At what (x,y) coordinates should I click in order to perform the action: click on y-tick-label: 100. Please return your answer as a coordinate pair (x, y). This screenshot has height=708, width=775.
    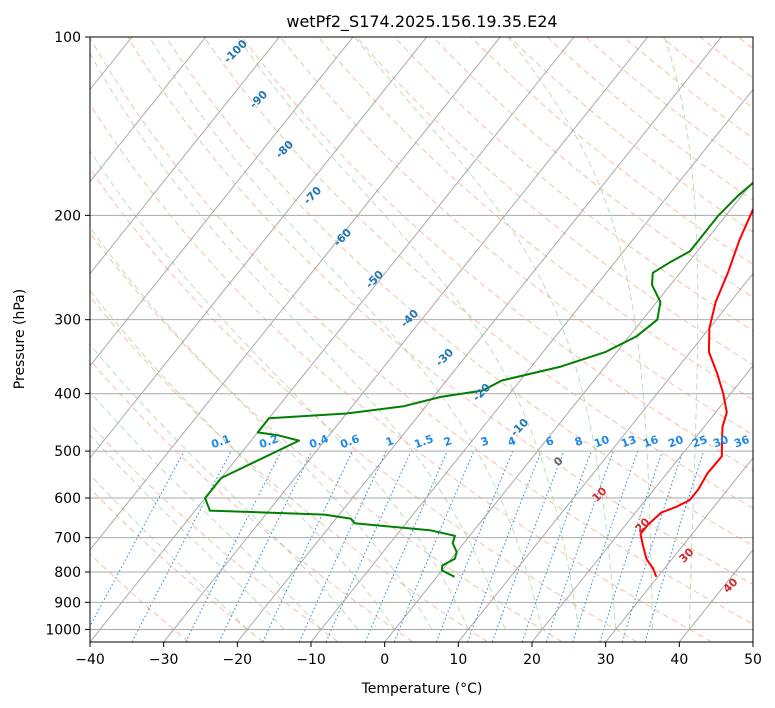
    Looking at the image, I should click on (67, 38).